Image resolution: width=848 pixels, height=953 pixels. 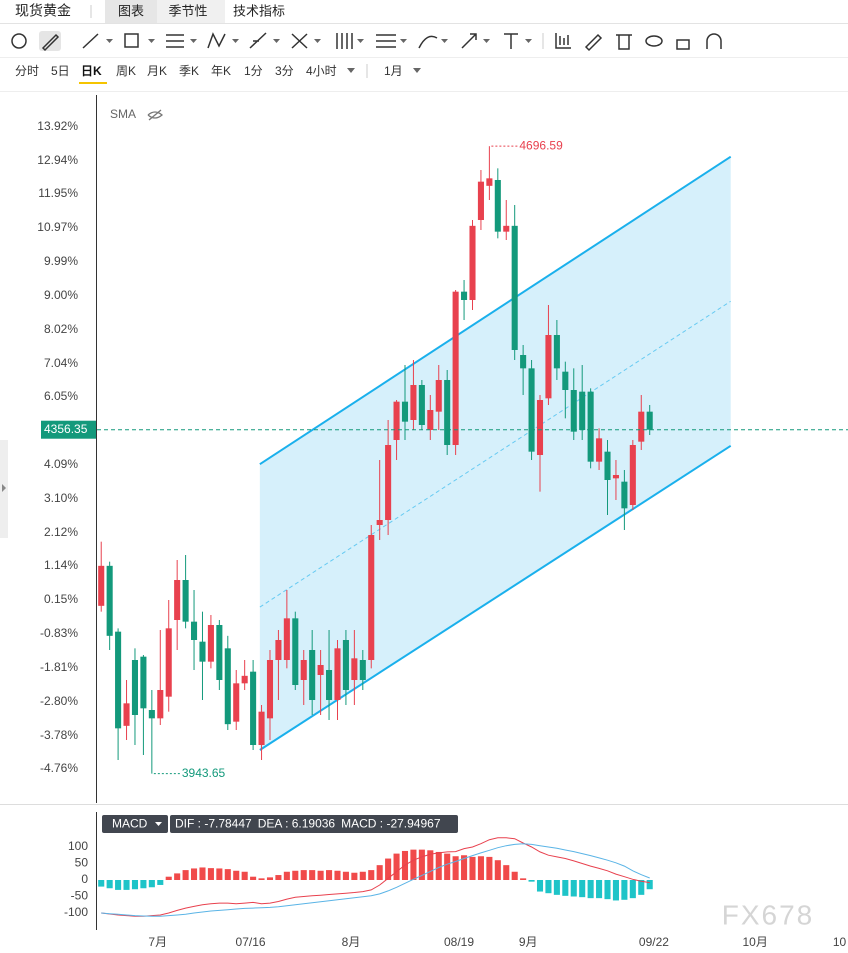 What do you see at coordinates (91, 71) in the screenshot?
I see `timeframe: 日K` at bounding box center [91, 71].